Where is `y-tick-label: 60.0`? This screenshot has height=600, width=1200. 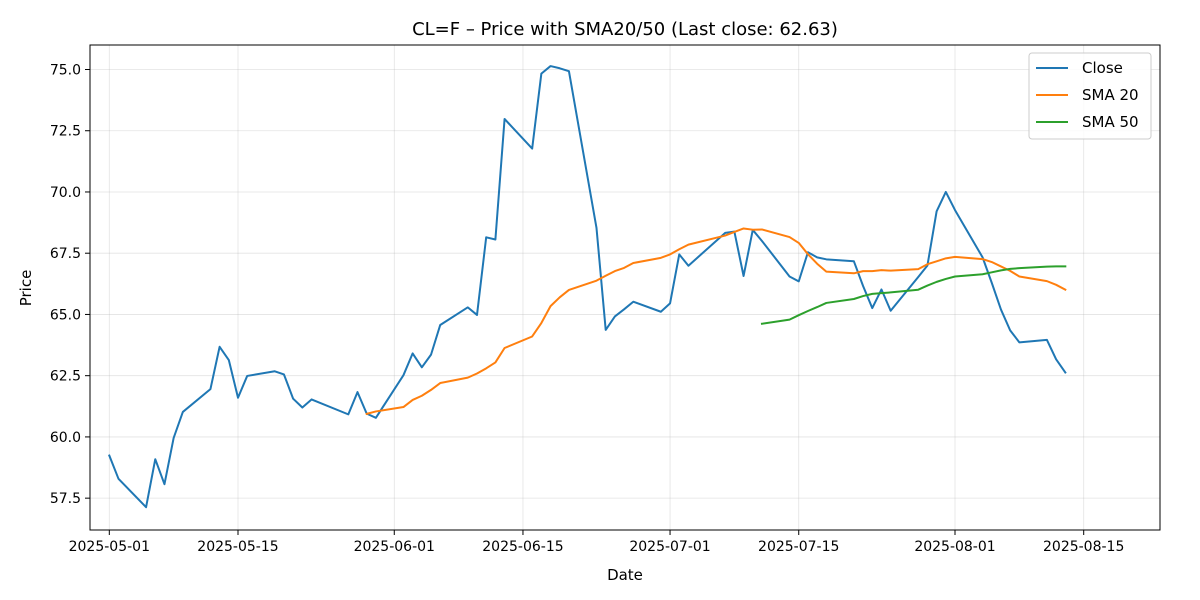
y-tick-label: 60.0 is located at coordinates (65, 438).